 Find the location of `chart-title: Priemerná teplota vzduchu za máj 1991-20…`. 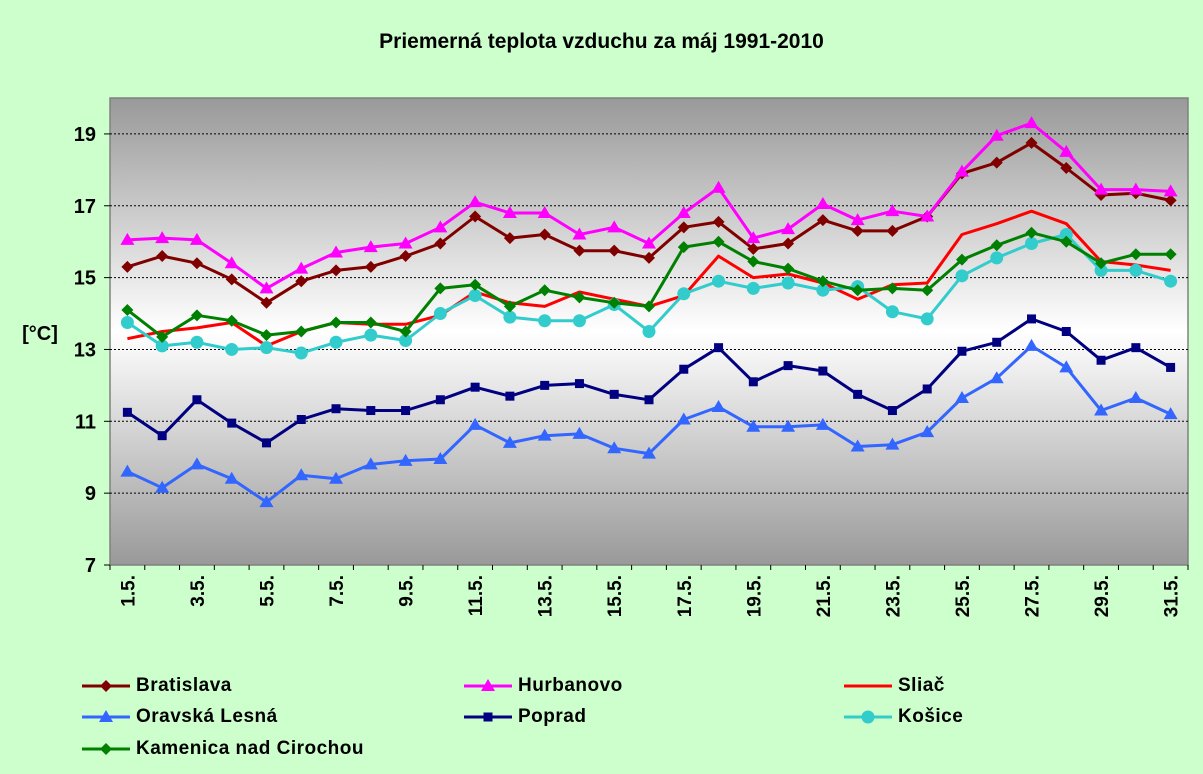

chart-title: Priemerná teplota vzduchu za máj 1991-20… is located at coordinates (601, 41).